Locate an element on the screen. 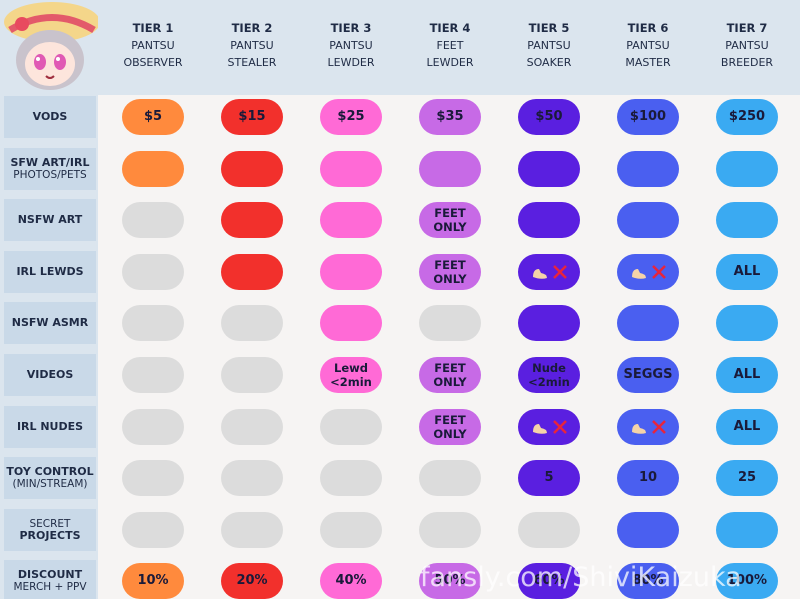 This screenshot has height=599, width=800. pill-text: $35 is located at coordinates (450, 116).